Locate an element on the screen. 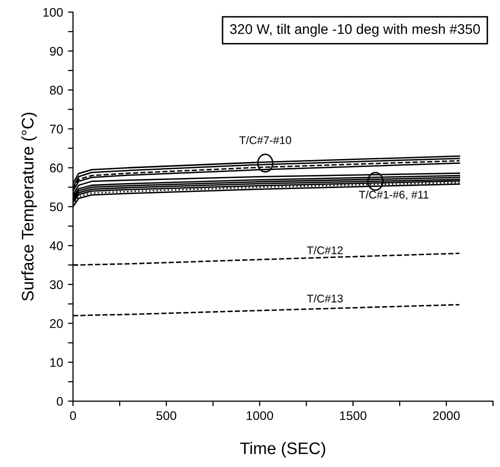  y-tick-label: 70 is located at coordinates (56, 129).